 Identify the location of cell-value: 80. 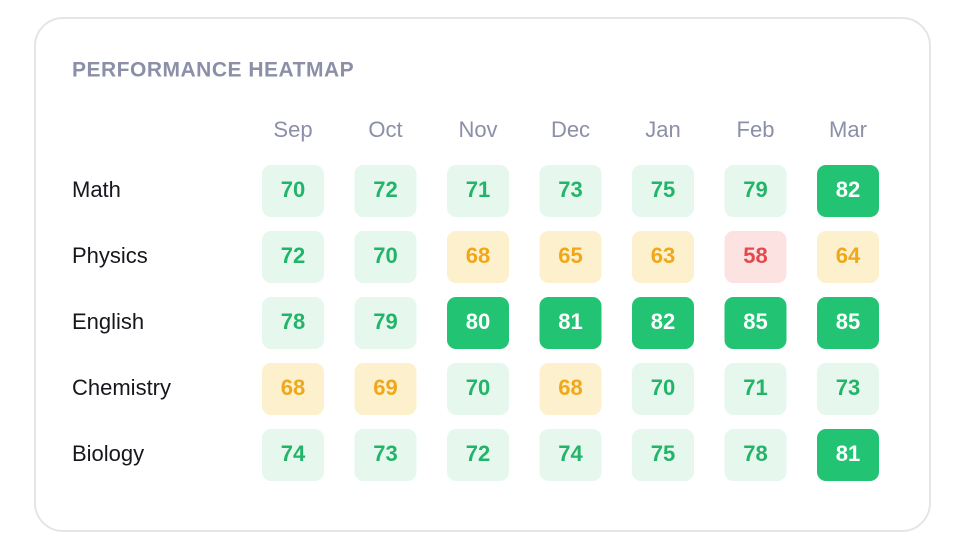
(478, 321).